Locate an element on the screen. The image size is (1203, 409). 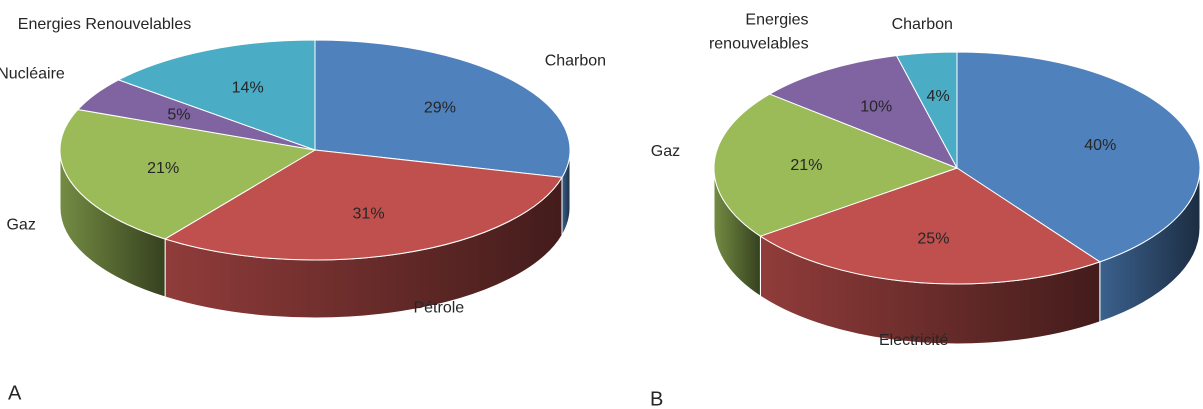
category-label: Pétrole is located at coordinates (438, 307).